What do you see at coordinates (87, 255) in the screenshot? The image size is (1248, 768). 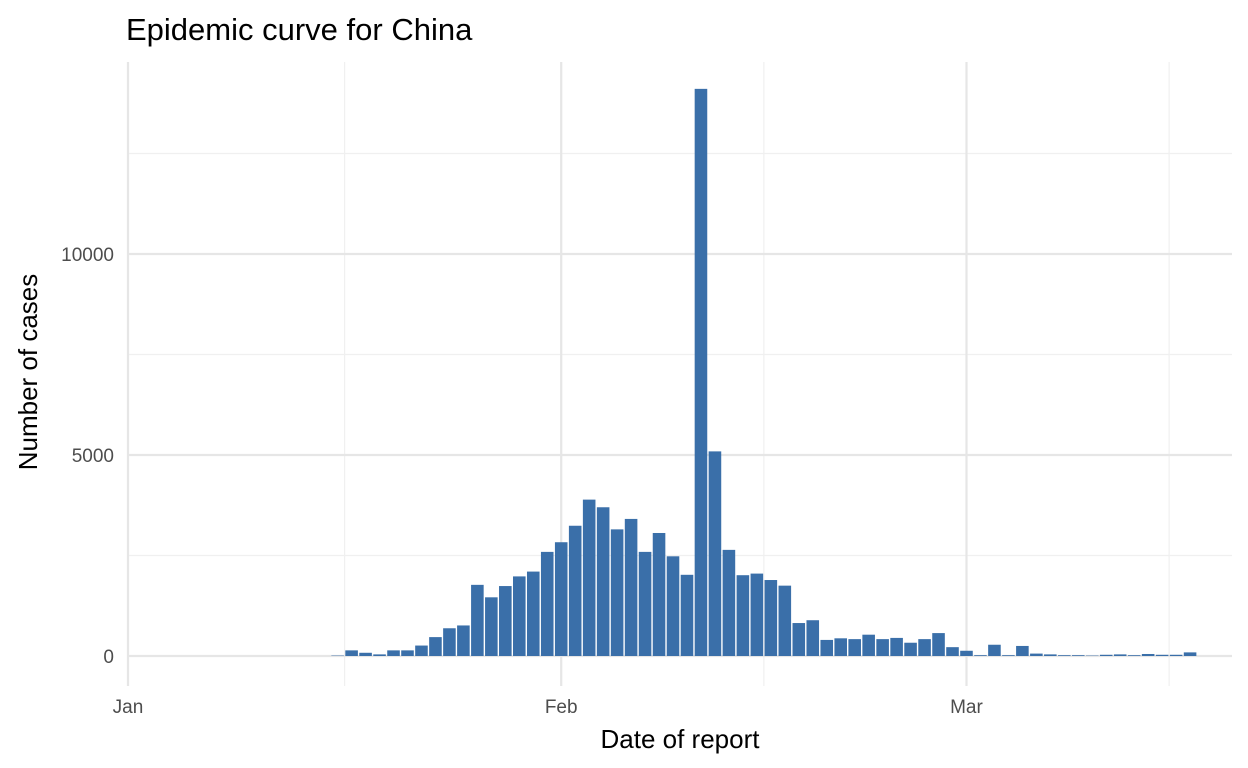 I see `y-tick-label: 10000` at bounding box center [87, 255].